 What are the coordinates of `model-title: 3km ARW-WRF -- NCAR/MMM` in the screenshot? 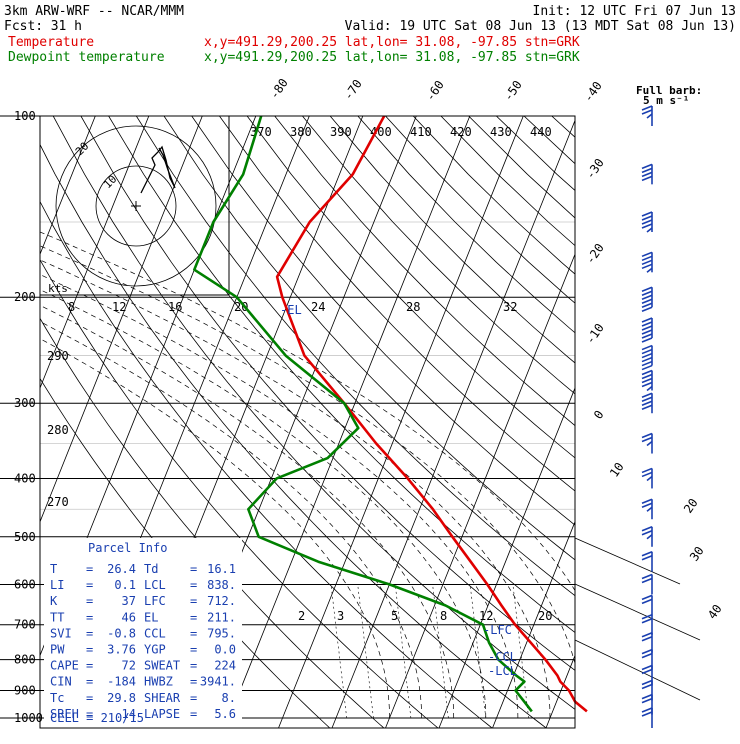 It's located at (94, 11).